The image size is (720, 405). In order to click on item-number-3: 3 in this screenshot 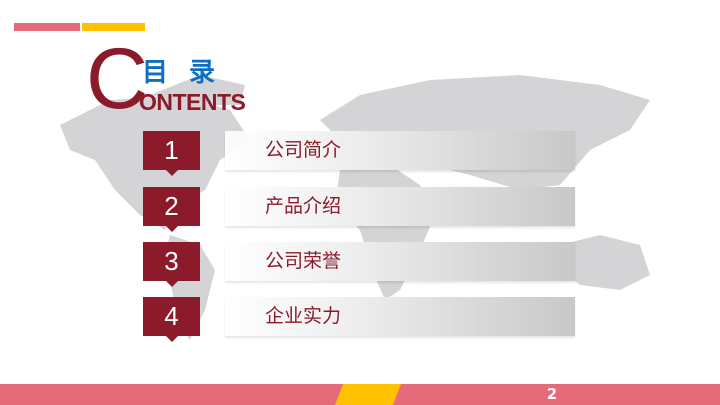, I will do `click(171, 264)`.